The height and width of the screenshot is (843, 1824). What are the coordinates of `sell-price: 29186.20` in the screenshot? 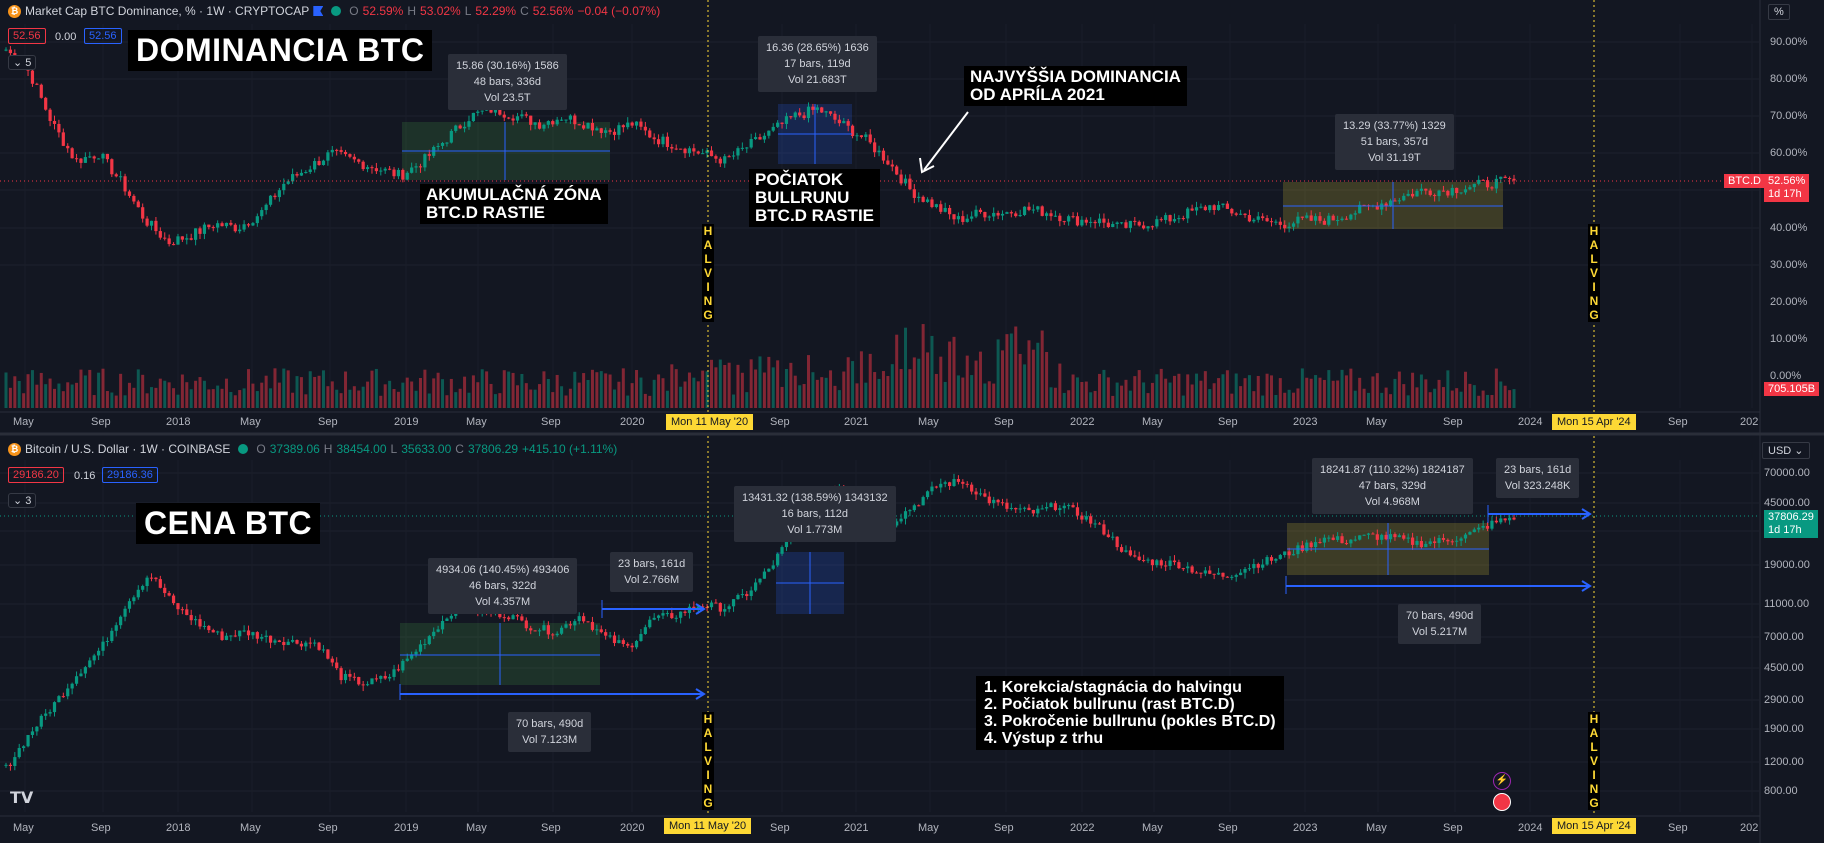 It's located at (36, 475).